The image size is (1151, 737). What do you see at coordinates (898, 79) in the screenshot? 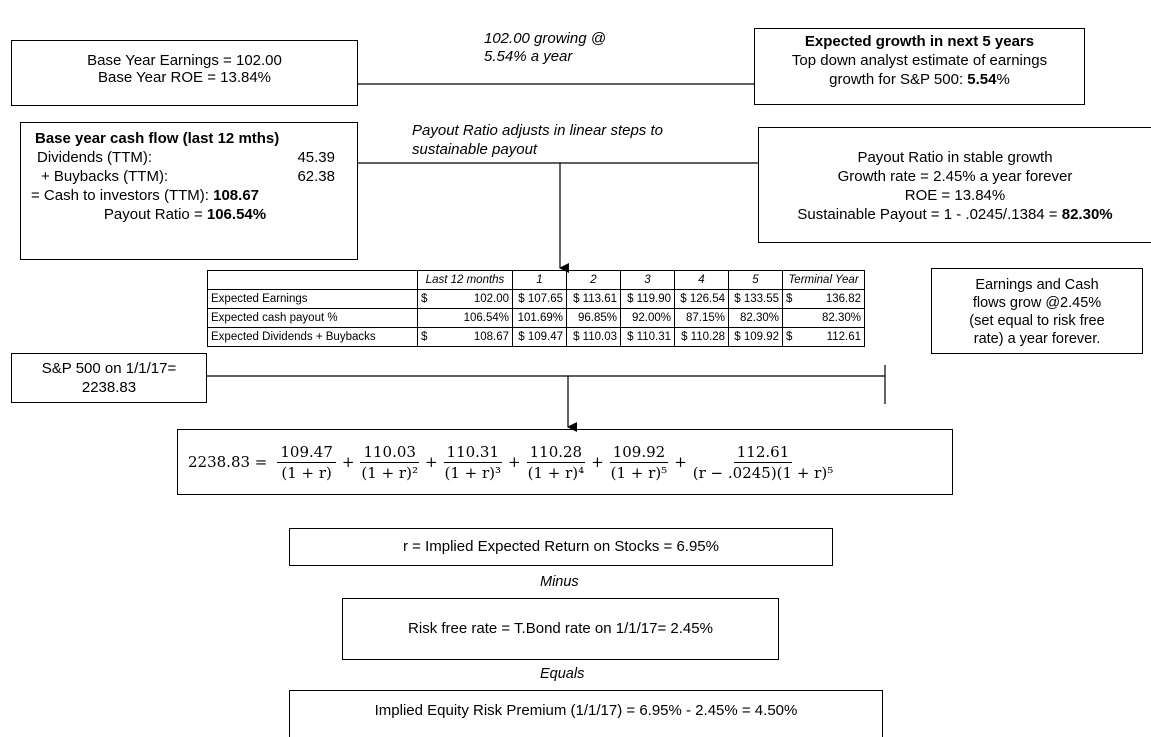
I see `expected-growth-prefix: growth for S&P 500:` at bounding box center [898, 79].